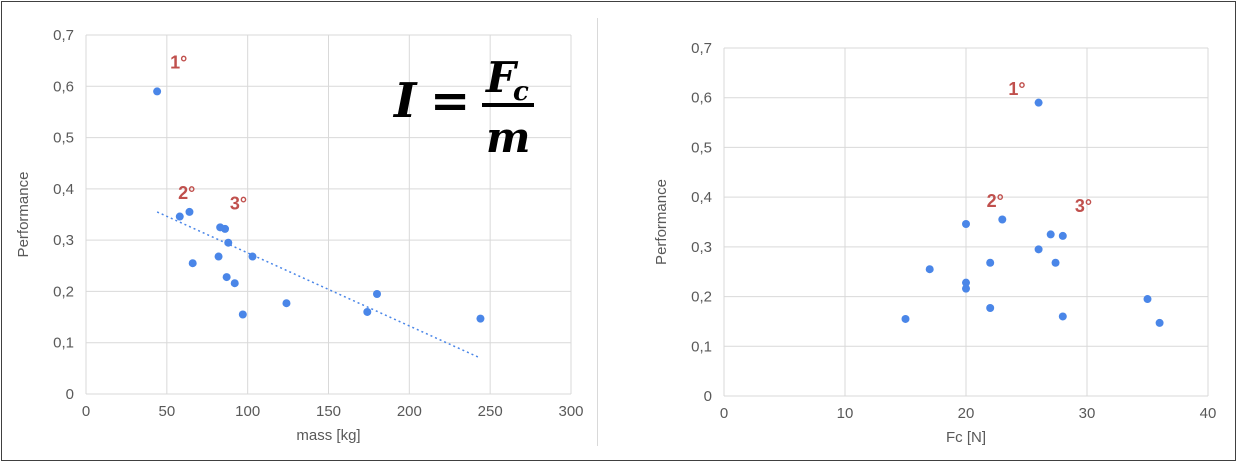  I want to click on x-tick-label: 30, so click(1087, 413).